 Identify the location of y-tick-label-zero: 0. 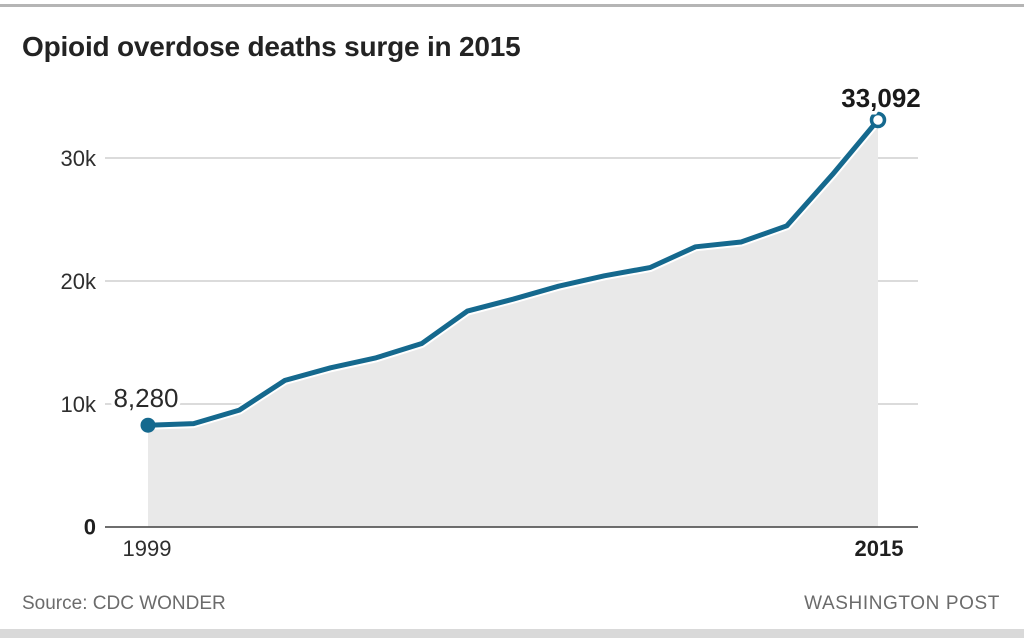
(90, 527).